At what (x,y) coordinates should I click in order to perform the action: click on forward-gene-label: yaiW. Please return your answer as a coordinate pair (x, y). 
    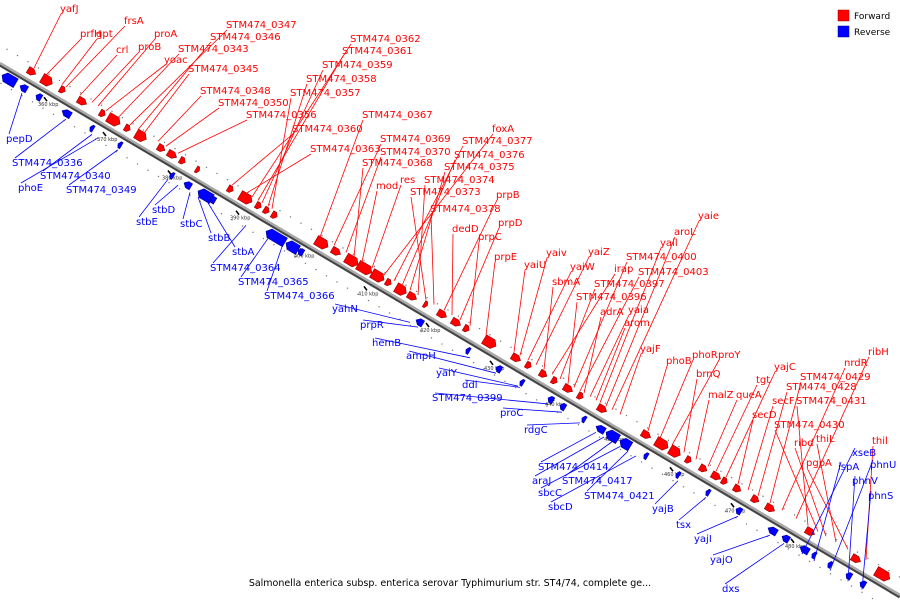
    Looking at the image, I should click on (582, 267).